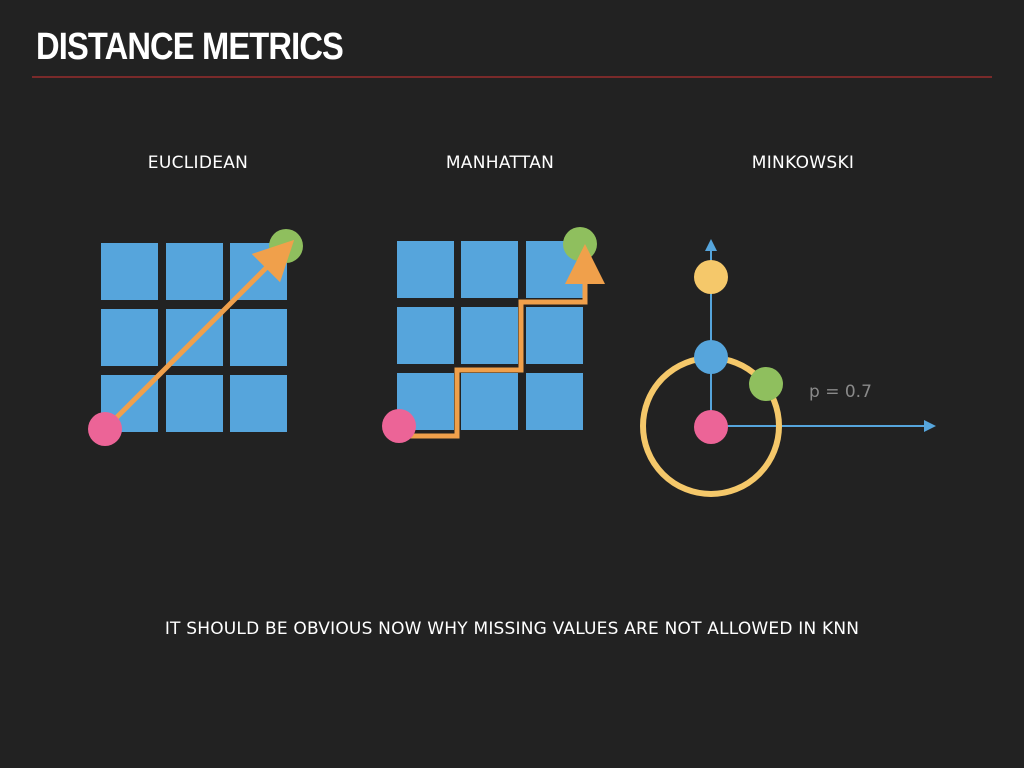 The height and width of the screenshot is (768, 1024). What do you see at coordinates (190, 47) in the screenshot?
I see `slide-title: DISTANCE METRICS` at bounding box center [190, 47].